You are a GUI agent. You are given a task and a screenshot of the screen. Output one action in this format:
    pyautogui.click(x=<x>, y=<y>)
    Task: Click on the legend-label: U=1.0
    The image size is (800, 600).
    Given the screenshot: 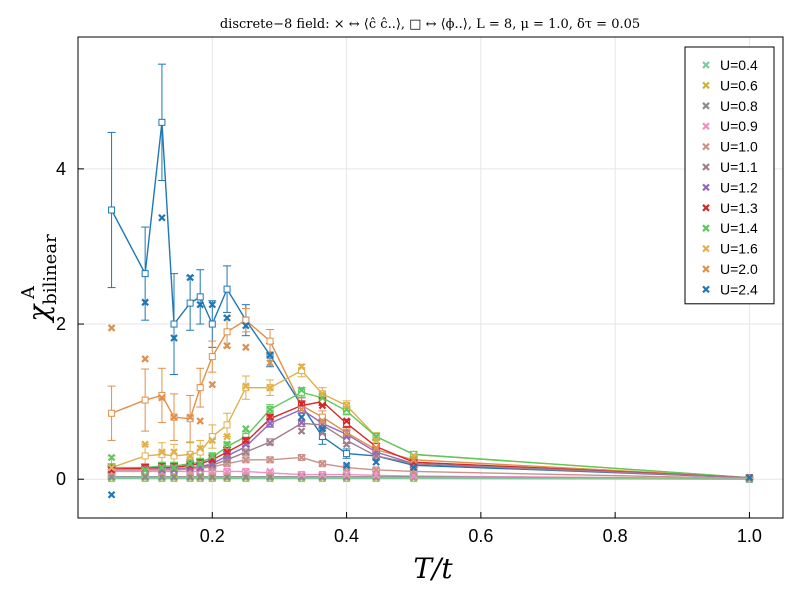 What is the action you would take?
    pyautogui.click(x=739, y=147)
    